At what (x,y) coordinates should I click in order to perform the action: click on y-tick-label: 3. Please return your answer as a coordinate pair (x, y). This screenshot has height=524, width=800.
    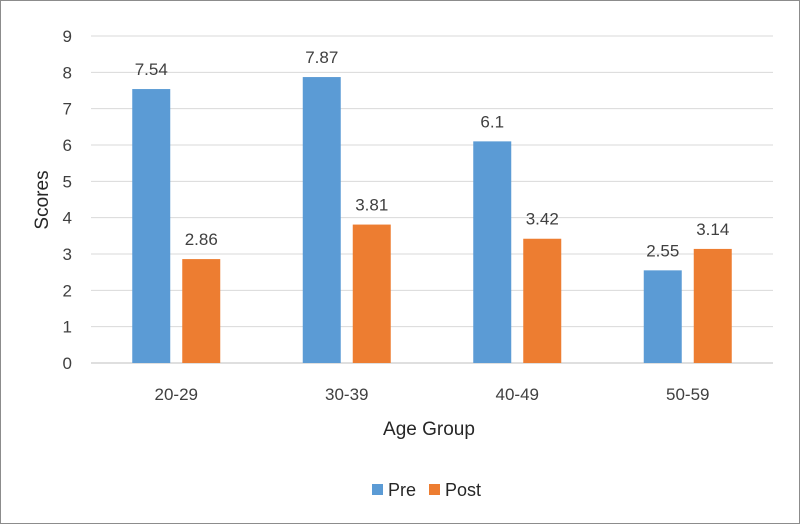
    Looking at the image, I should click on (67, 254).